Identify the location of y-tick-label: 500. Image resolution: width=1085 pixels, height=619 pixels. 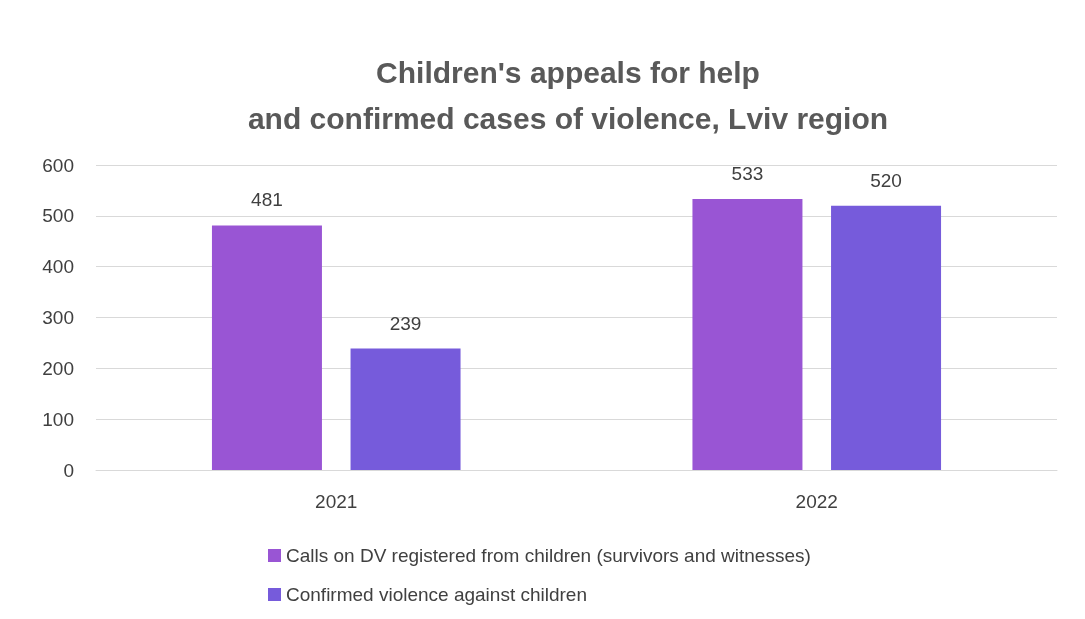
(58, 216).